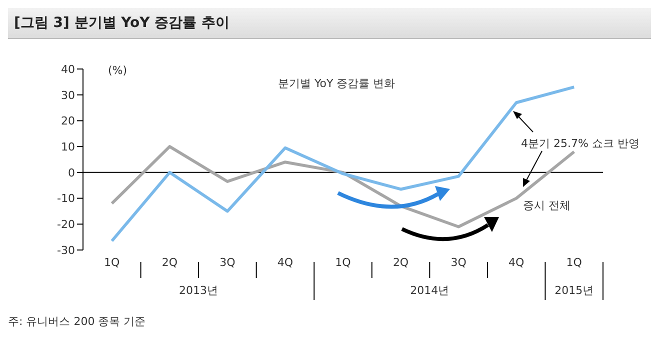  I want to click on chart-title: [그림 3] 분기별 YoY 증감률 추이, so click(122, 23).